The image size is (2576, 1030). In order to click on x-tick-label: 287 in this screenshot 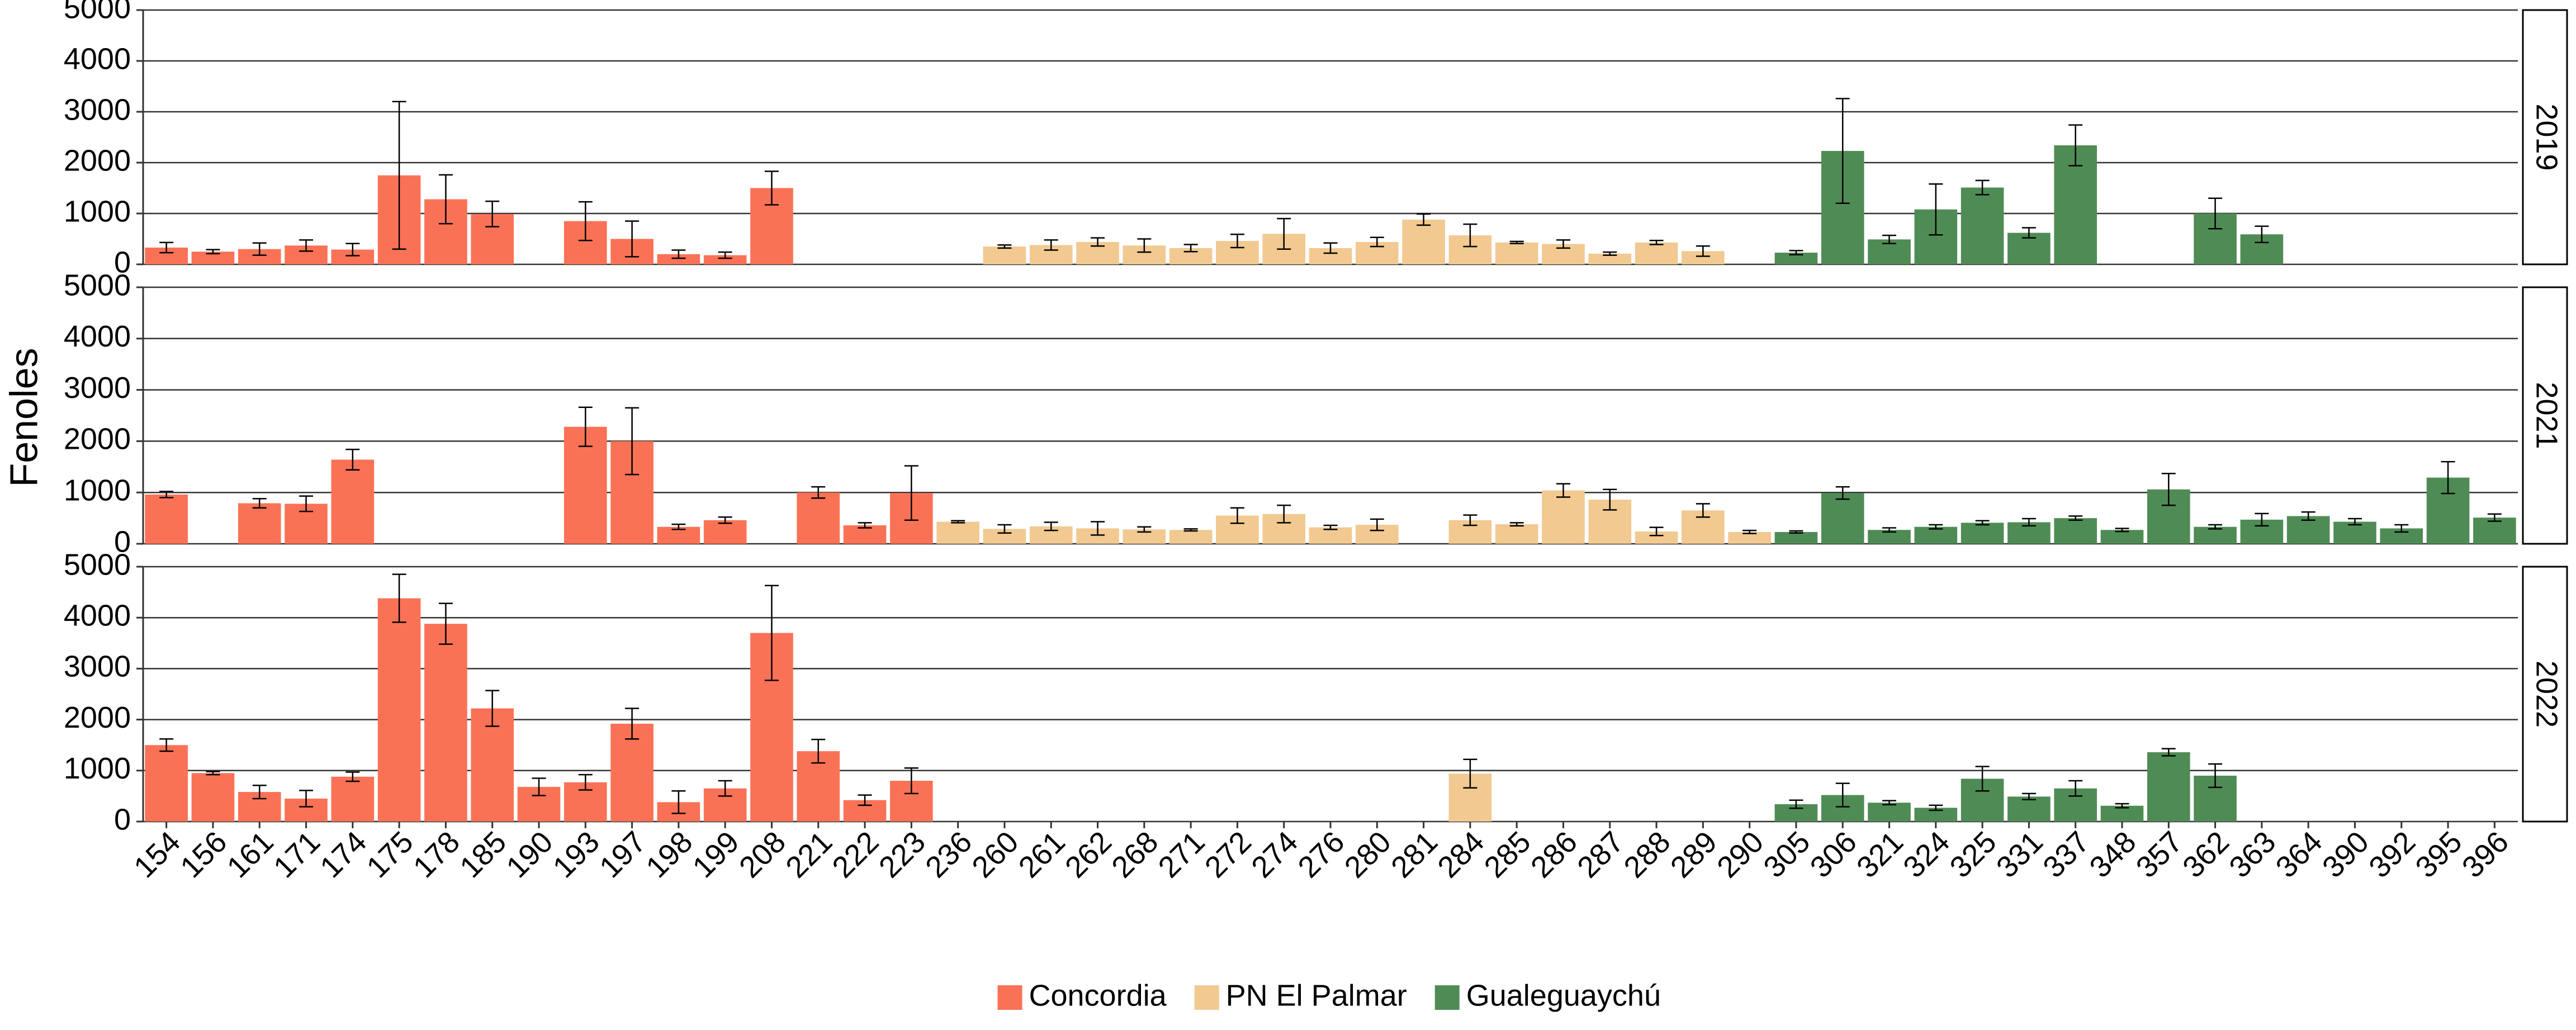, I will do `click(1601, 855)`.